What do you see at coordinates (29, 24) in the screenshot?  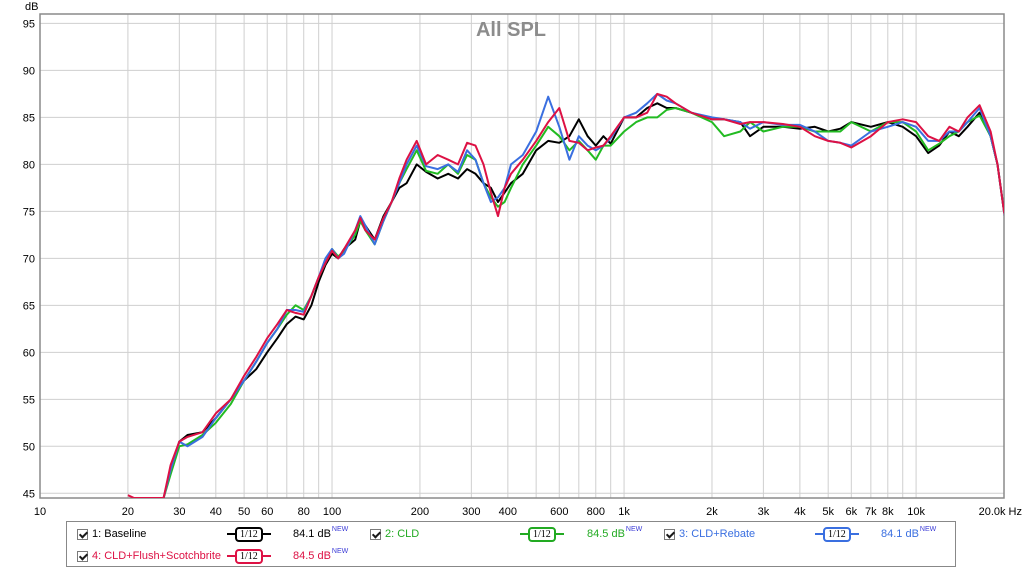 I see `y-tick-label: 95` at bounding box center [29, 24].